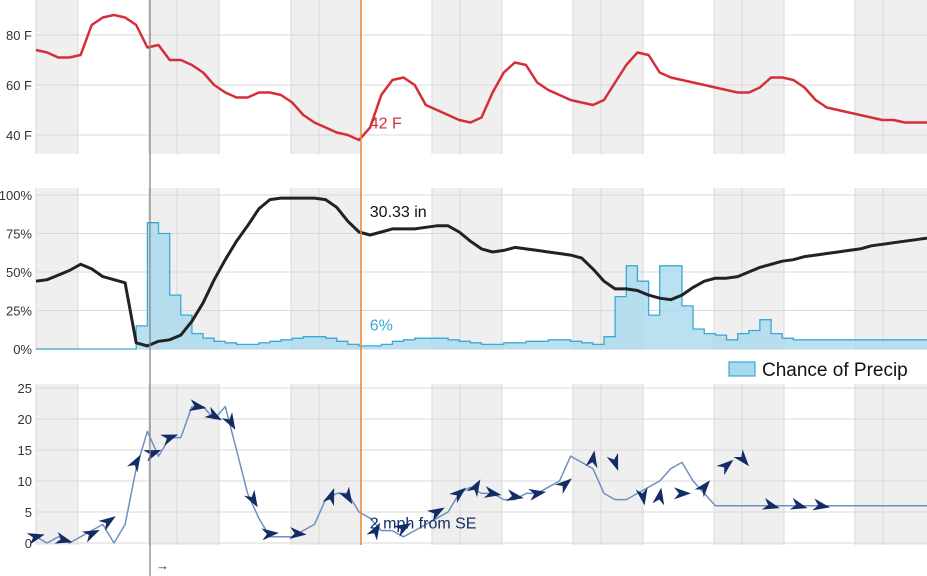 Image resolution: width=927 pixels, height=576 pixels. What do you see at coordinates (25, 450) in the screenshot?
I see `y-tick-label: 15` at bounding box center [25, 450].